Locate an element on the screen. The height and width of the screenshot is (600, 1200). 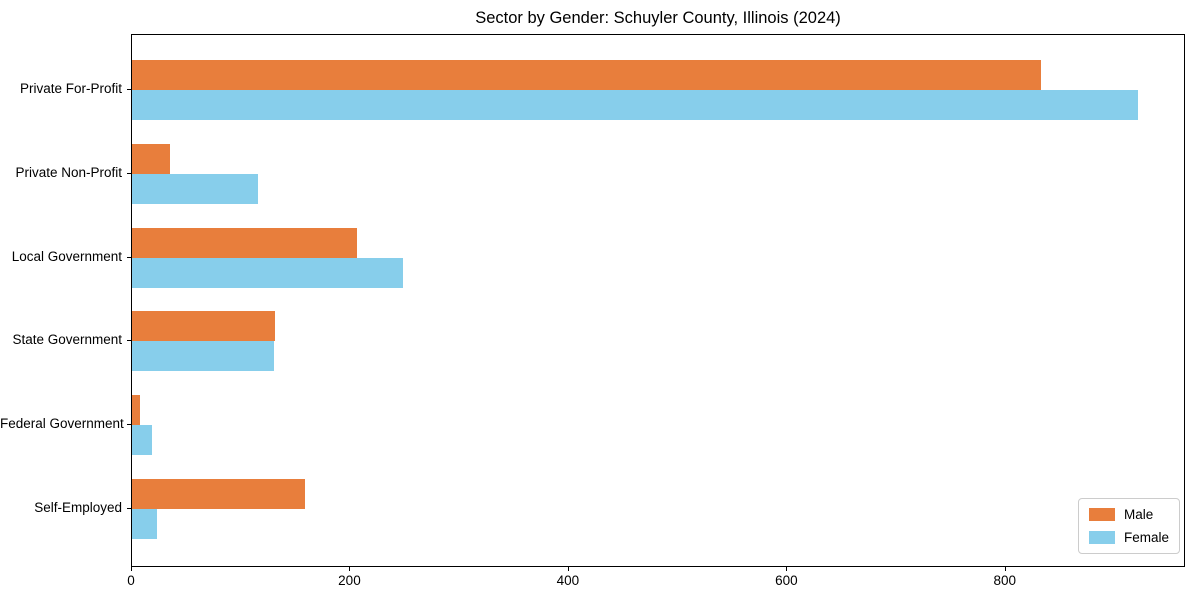
legend-entry-female: Female is located at coordinates (1128, 537).